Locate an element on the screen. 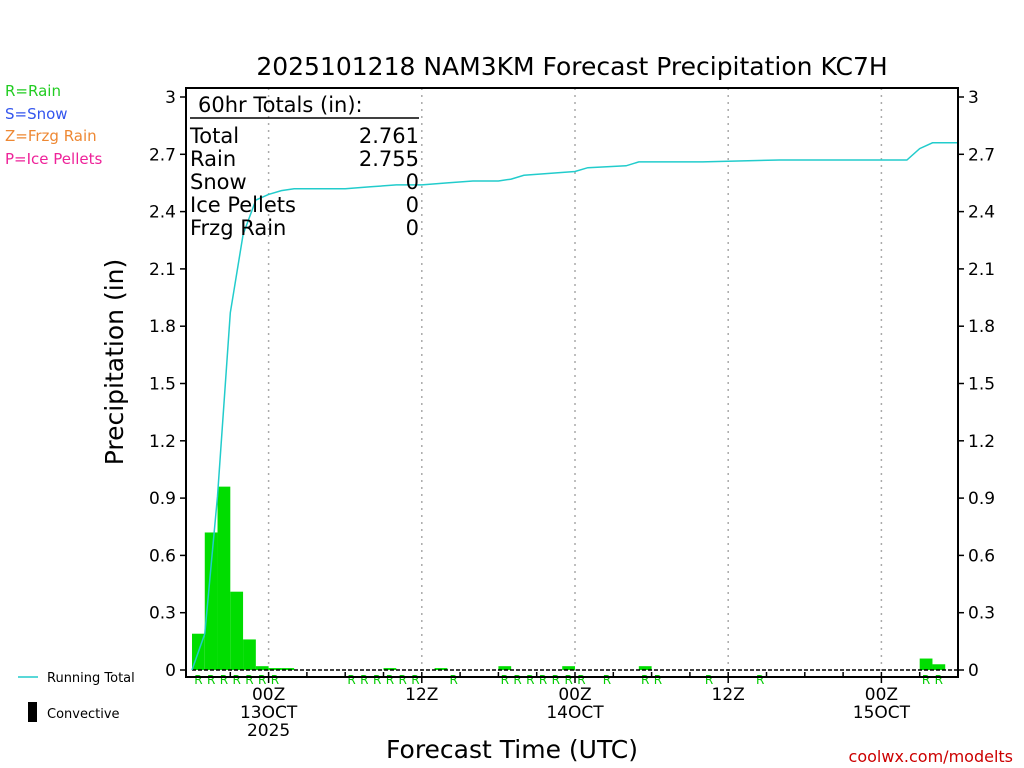  ptype-marker-h1: R is located at coordinates (198, 680).